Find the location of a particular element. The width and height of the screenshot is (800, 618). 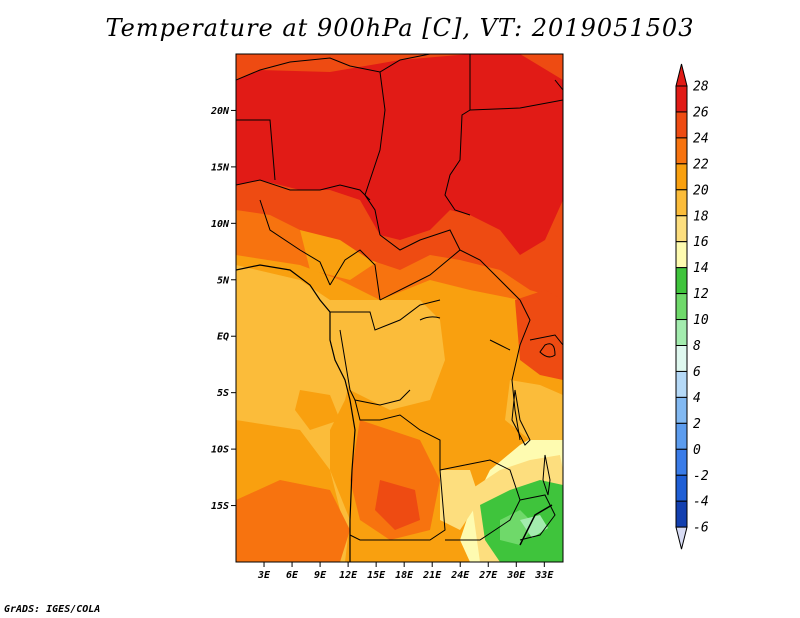

latitude-axis: 20N 15N 10N 5N EQ 5S 10S 15S is located at coordinates (223, 309).